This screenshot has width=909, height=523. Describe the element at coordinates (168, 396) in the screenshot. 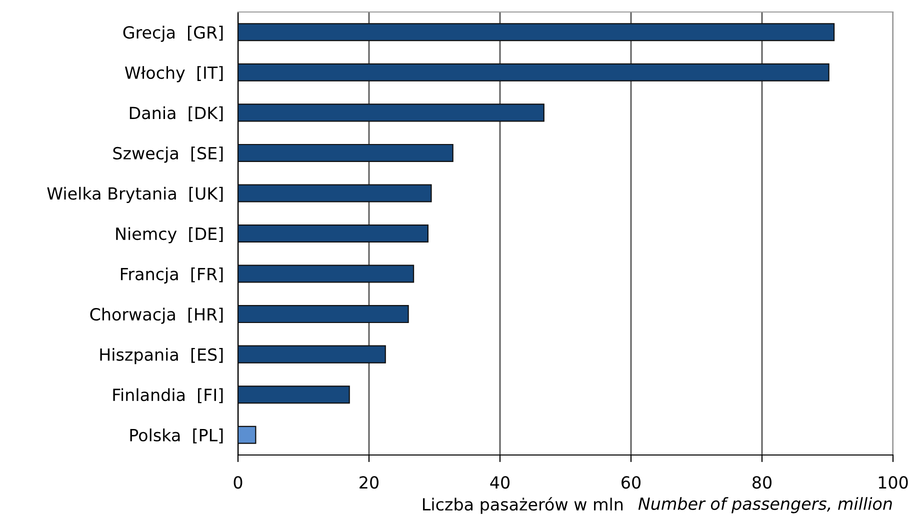

I see `y-tick-label: Finlandia [FI]` at that location.